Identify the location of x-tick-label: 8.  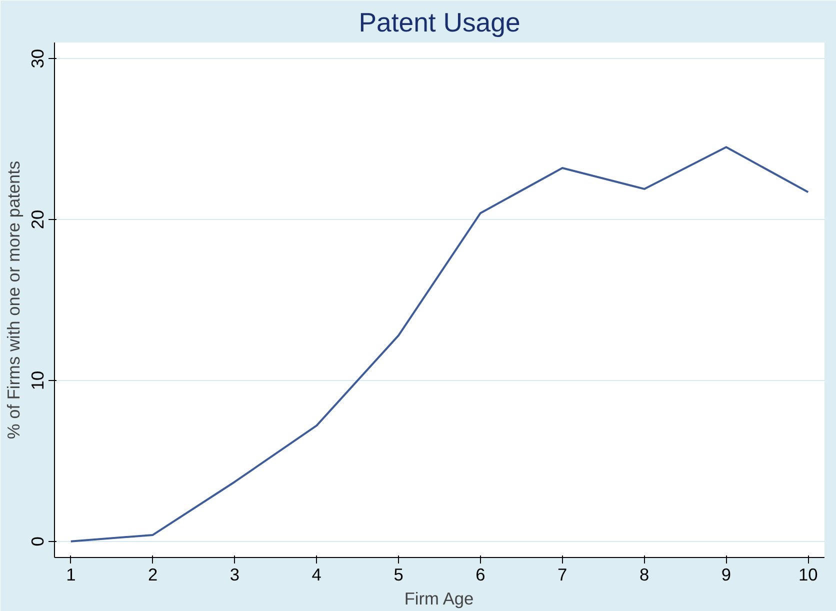
(644, 574).